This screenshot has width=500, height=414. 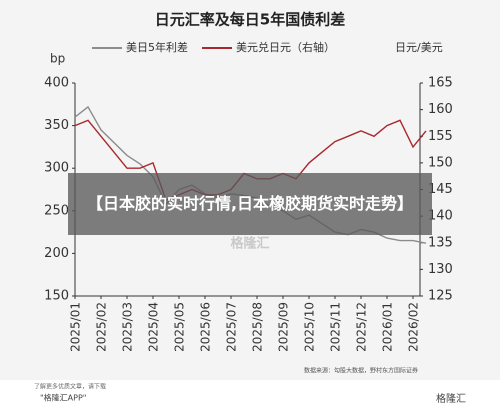 What do you see at coordinates (56, 168) in the screenshot?
I see `y-tick-label: 300` at bounding box center [56, 168].